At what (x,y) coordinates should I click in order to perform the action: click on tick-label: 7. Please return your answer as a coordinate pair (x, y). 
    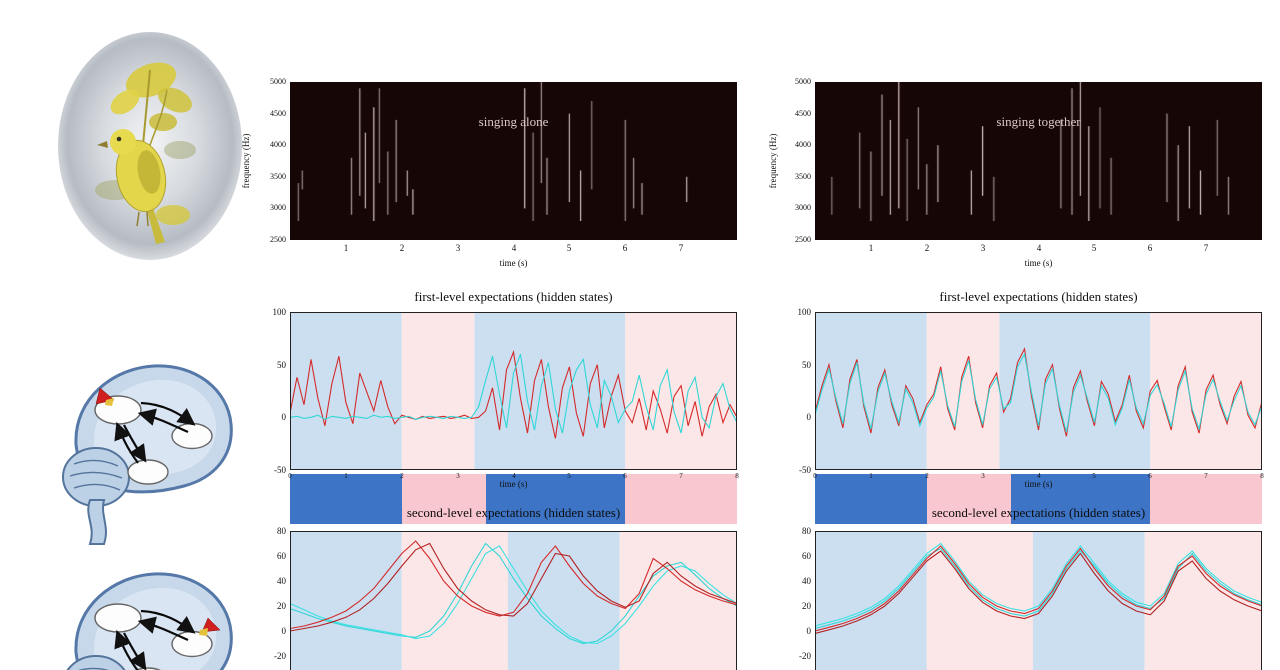
    Looking at the image, I should click on (681, 248).